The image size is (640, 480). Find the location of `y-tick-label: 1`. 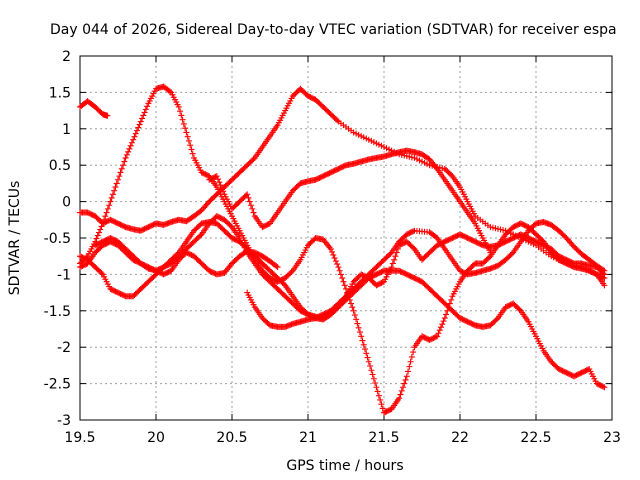

y-tick-label: 1 is located at coordinates (66, 130).